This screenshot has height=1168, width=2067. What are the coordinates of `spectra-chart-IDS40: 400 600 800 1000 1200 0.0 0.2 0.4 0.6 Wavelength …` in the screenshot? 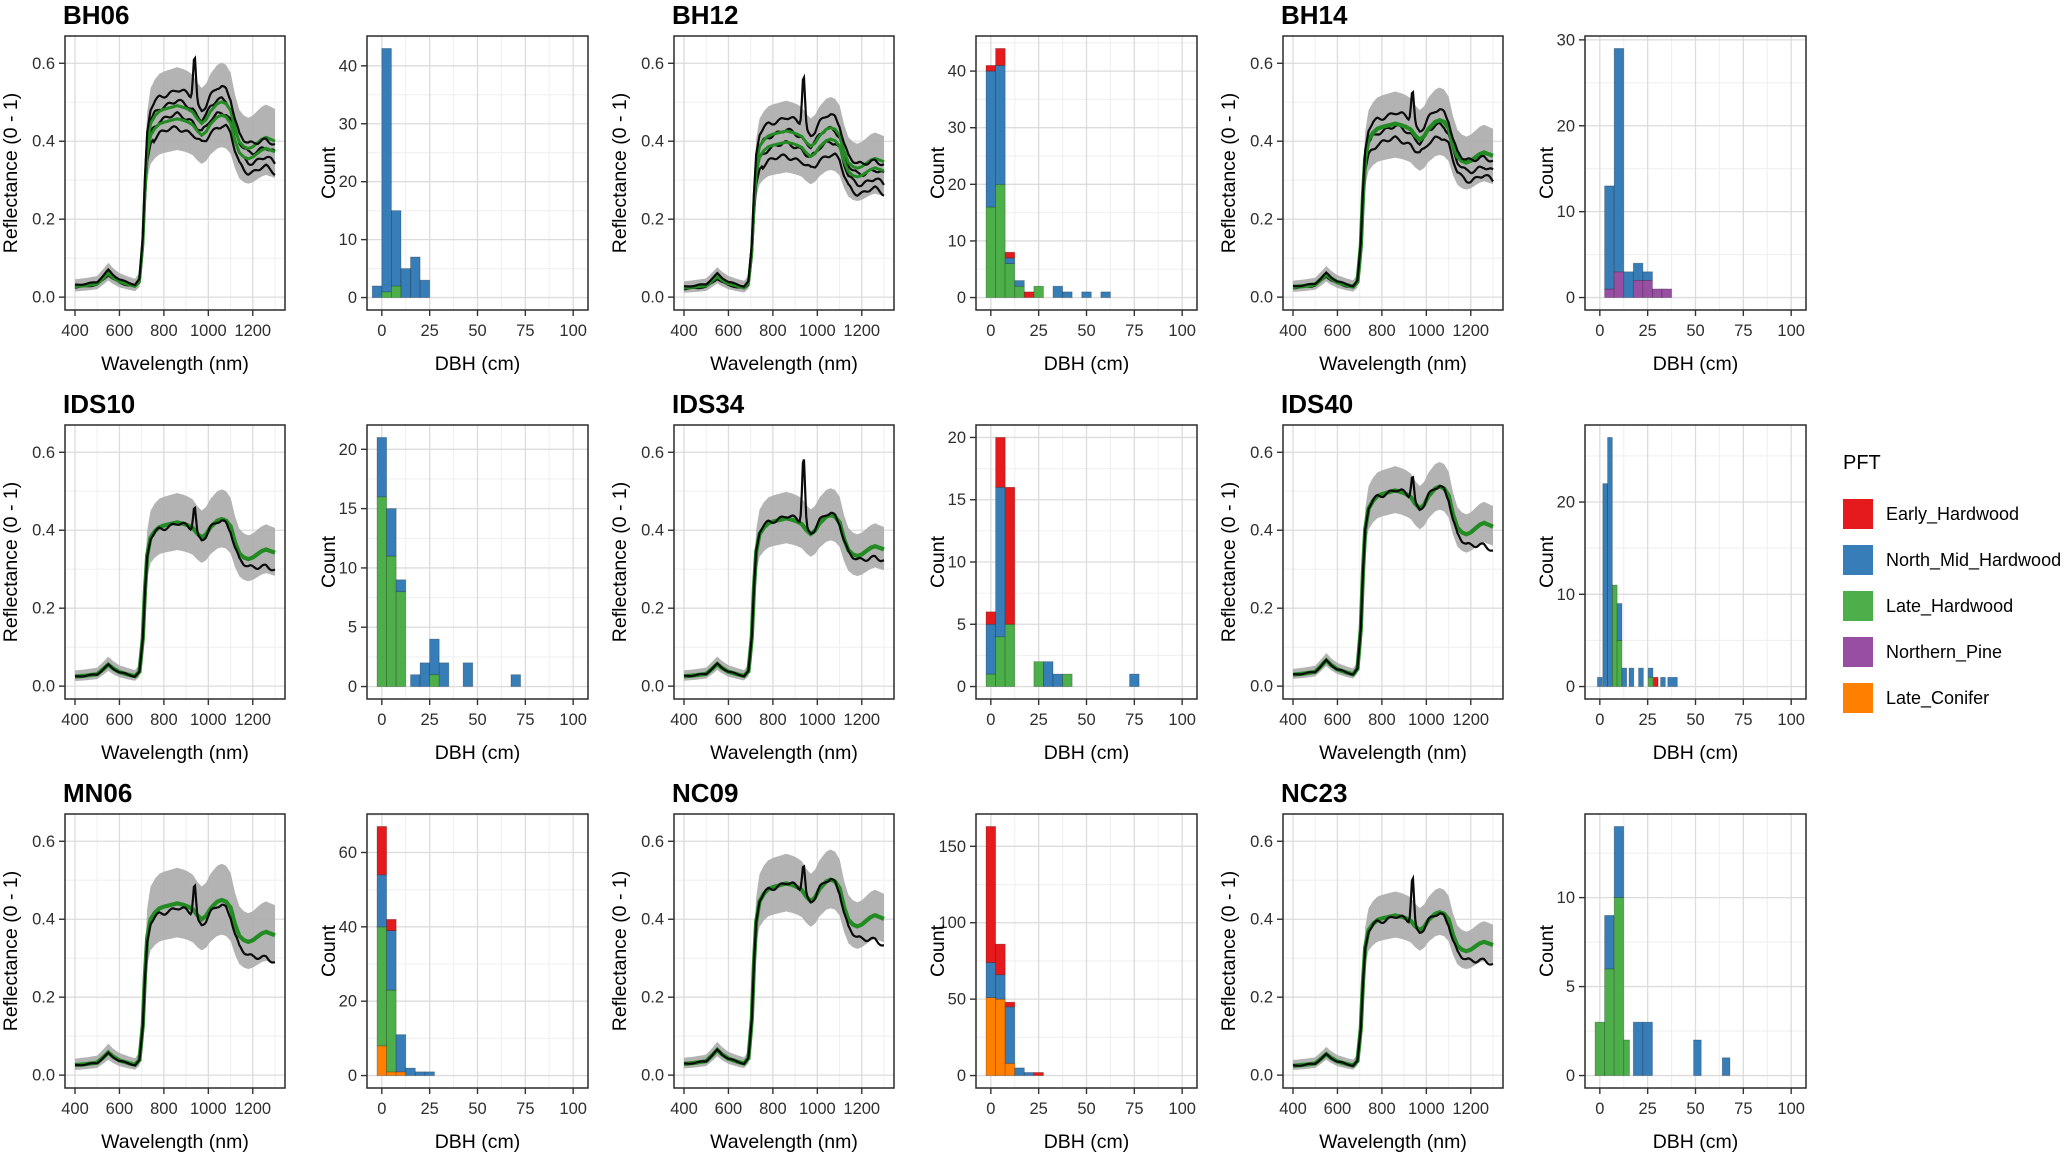 It's located at (1361, 576).